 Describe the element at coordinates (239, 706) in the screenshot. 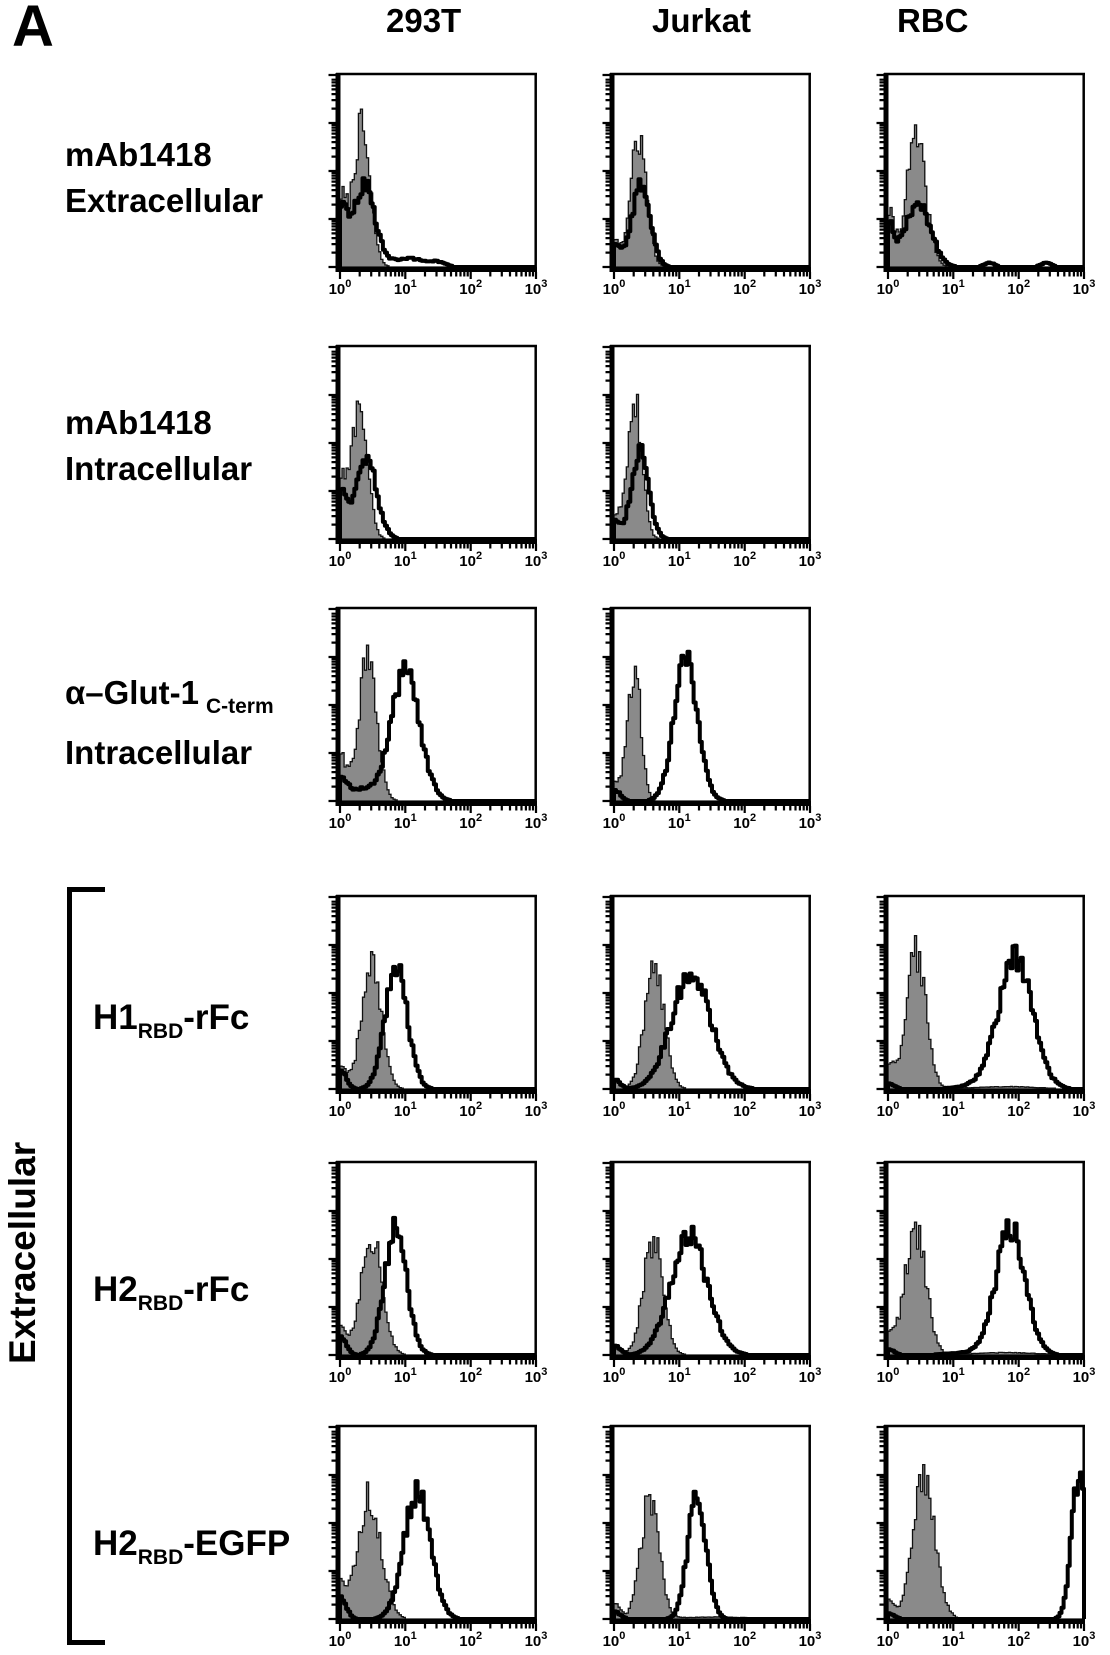

I see `subscript-c-term: C-term` at that location.